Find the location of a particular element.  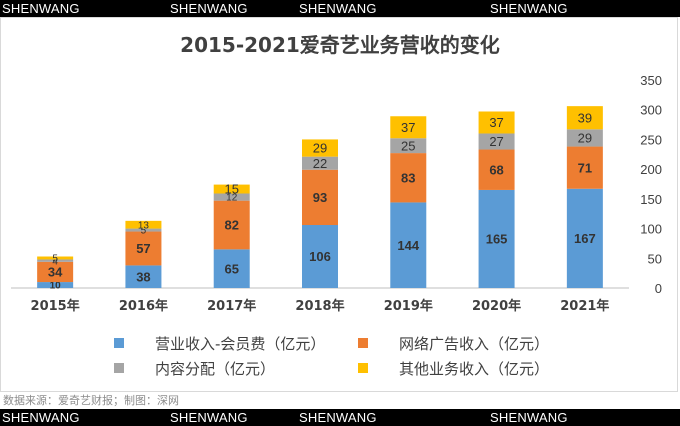

x-tick-label: 2017年 is located at coordinates (231, 306).